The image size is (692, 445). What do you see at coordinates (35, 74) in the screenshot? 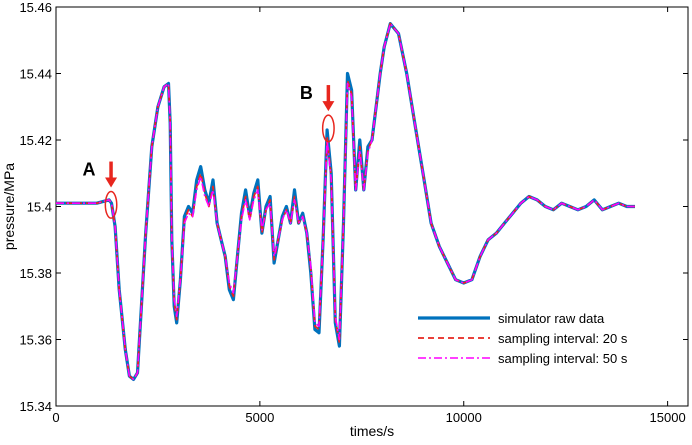
I see `y-tick-label: 15.44` at bounding box center [35, 74].